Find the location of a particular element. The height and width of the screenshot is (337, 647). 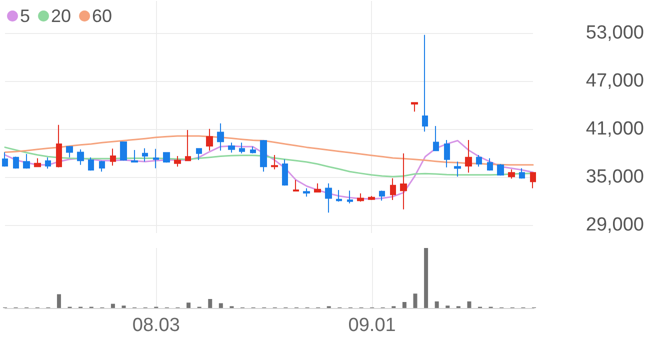

y-tick-label: 29,000 is located at coordinates (615, 225).